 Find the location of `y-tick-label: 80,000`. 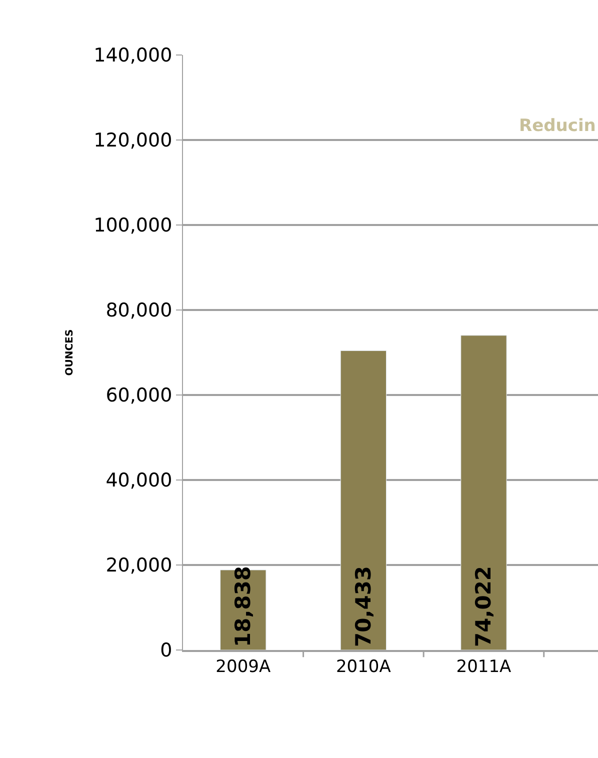

y-tick-label: 80,000 is located at coordinates (139, 311).